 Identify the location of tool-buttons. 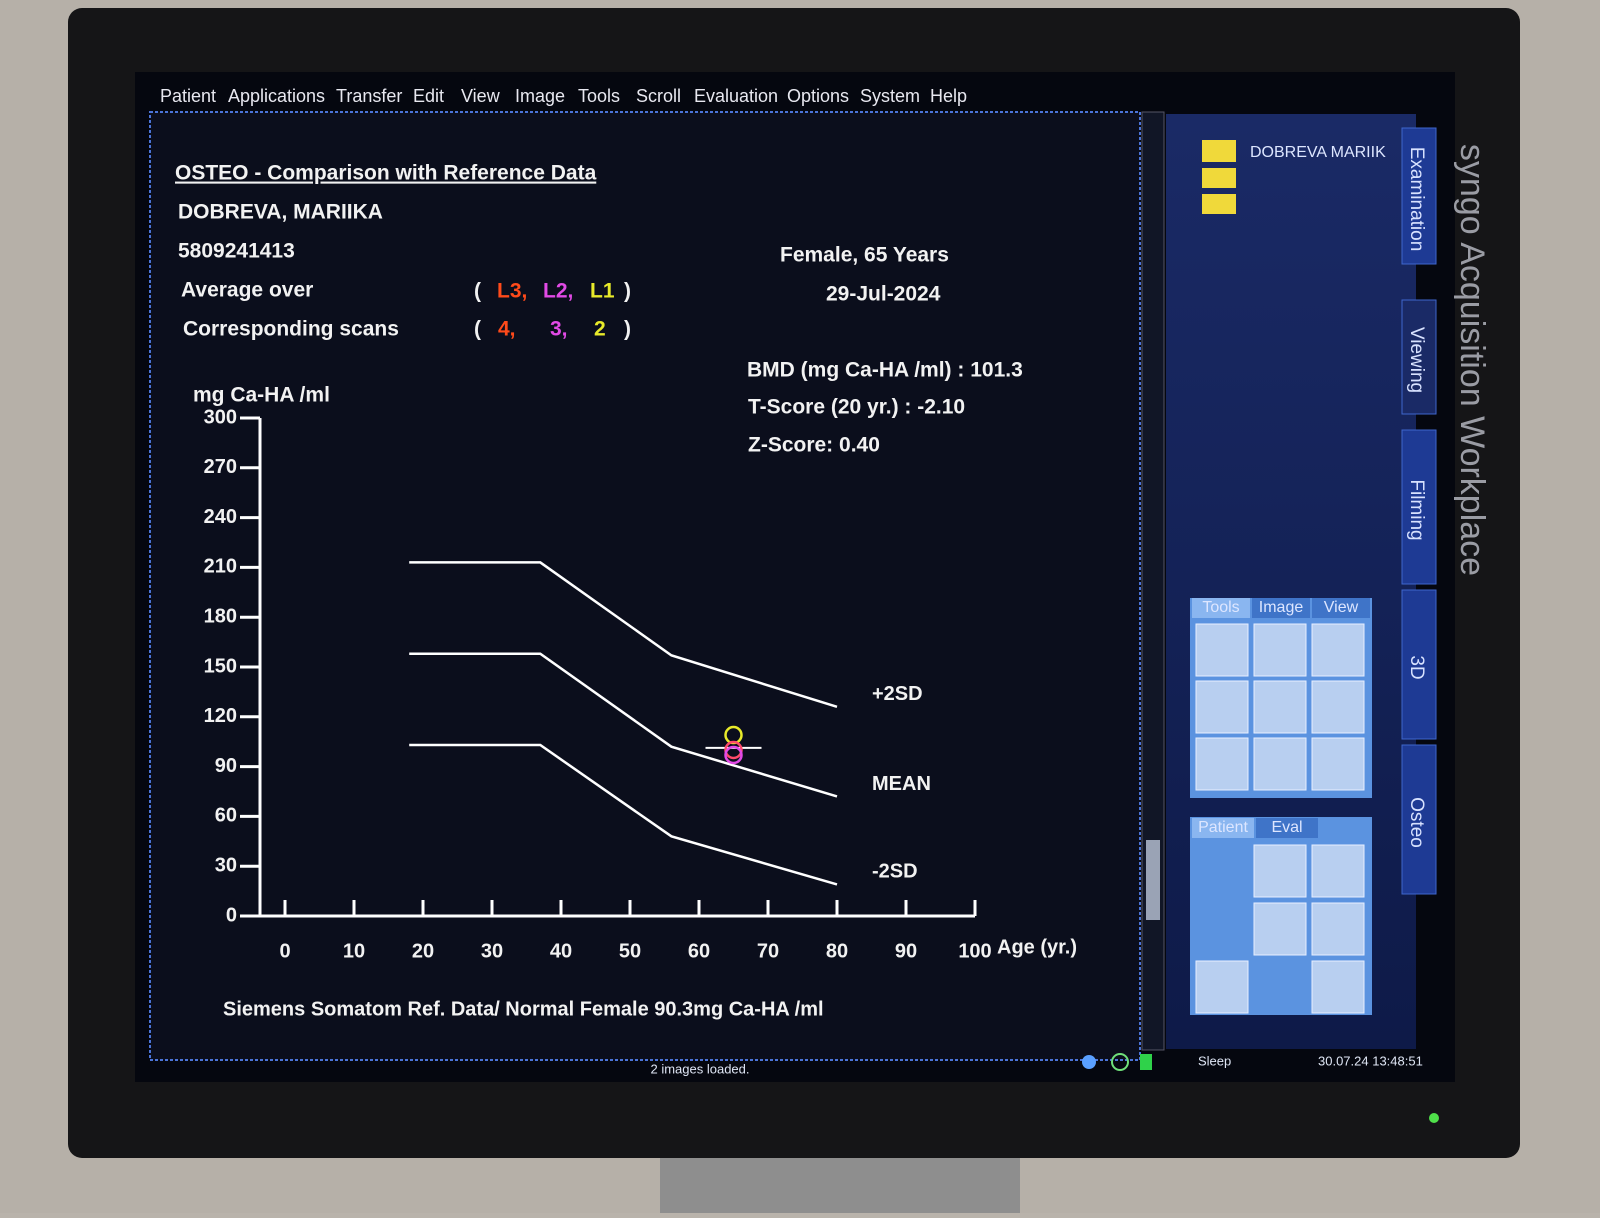
(1280, 818).